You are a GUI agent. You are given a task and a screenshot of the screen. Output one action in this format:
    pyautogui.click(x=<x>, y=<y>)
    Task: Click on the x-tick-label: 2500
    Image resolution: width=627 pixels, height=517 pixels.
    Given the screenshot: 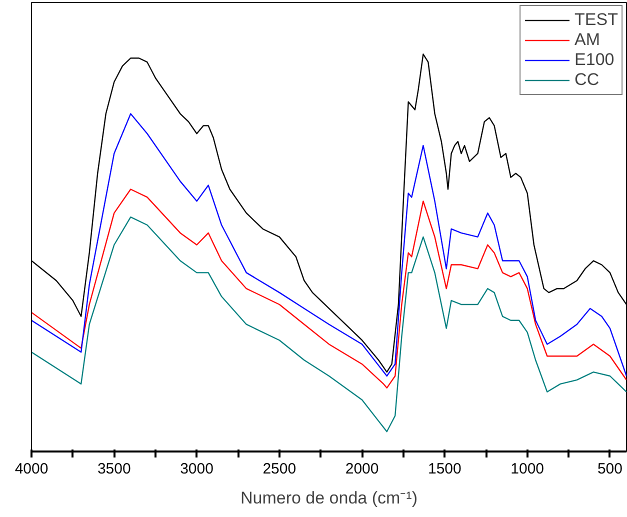 What is the action you would take?
    pyautogui.click(x=279, y=469)
    